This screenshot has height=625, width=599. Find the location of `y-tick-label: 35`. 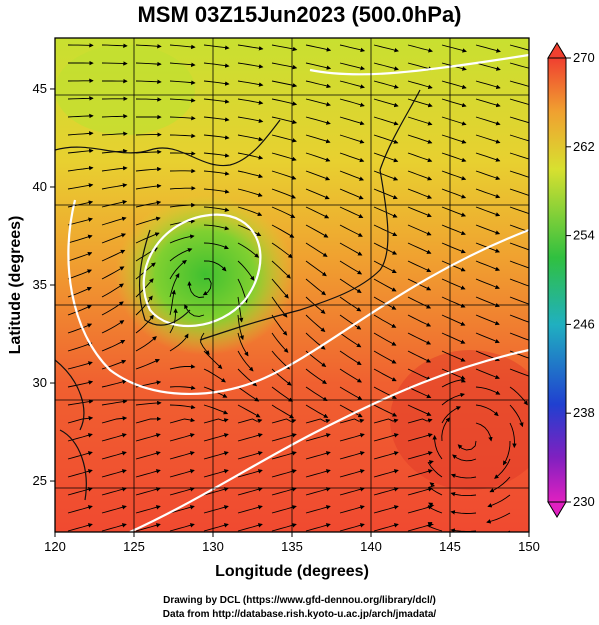

y-tick-label: 35 is located at coordinates (40, 284).